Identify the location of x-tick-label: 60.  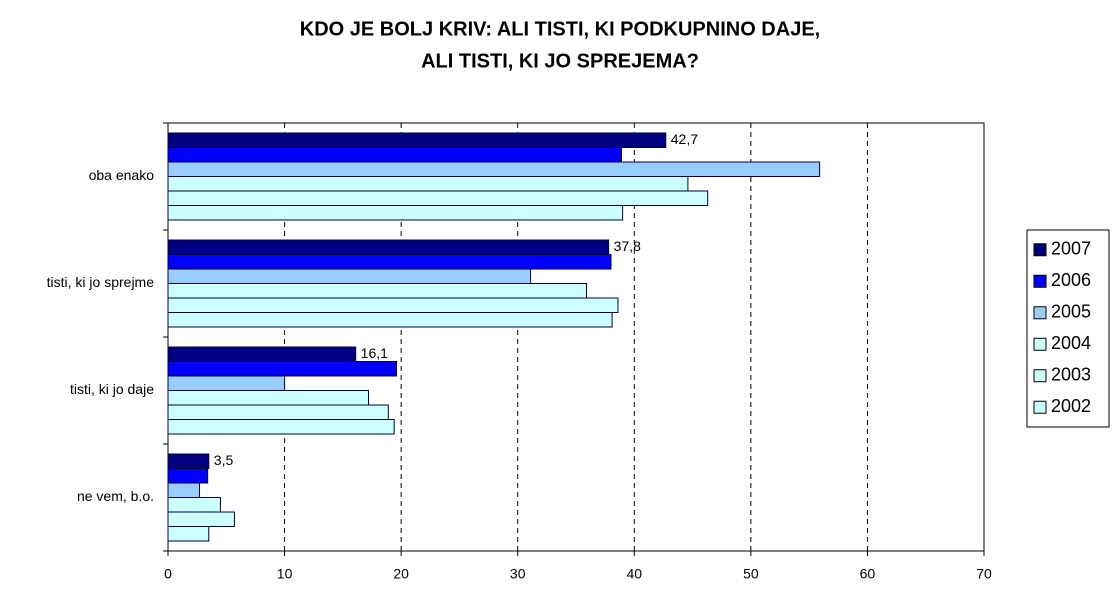
(868, 574).